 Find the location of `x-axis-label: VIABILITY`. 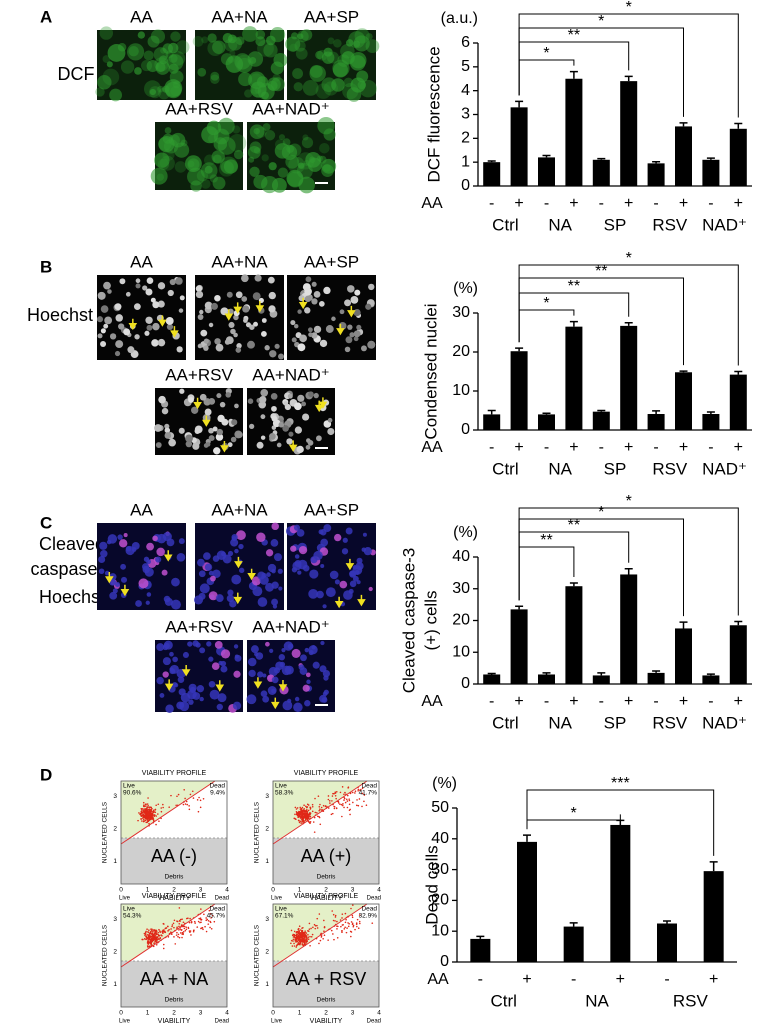

x-axis-label: VIABILITY is located at coordinates (174, 1021).